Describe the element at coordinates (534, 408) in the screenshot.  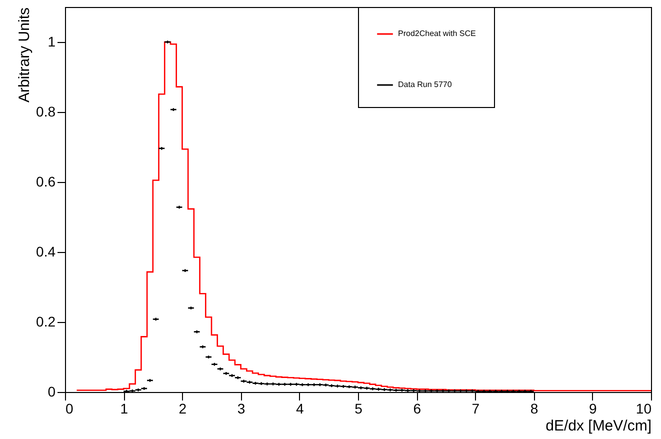
I see `x-tick-label: 8` at that location.